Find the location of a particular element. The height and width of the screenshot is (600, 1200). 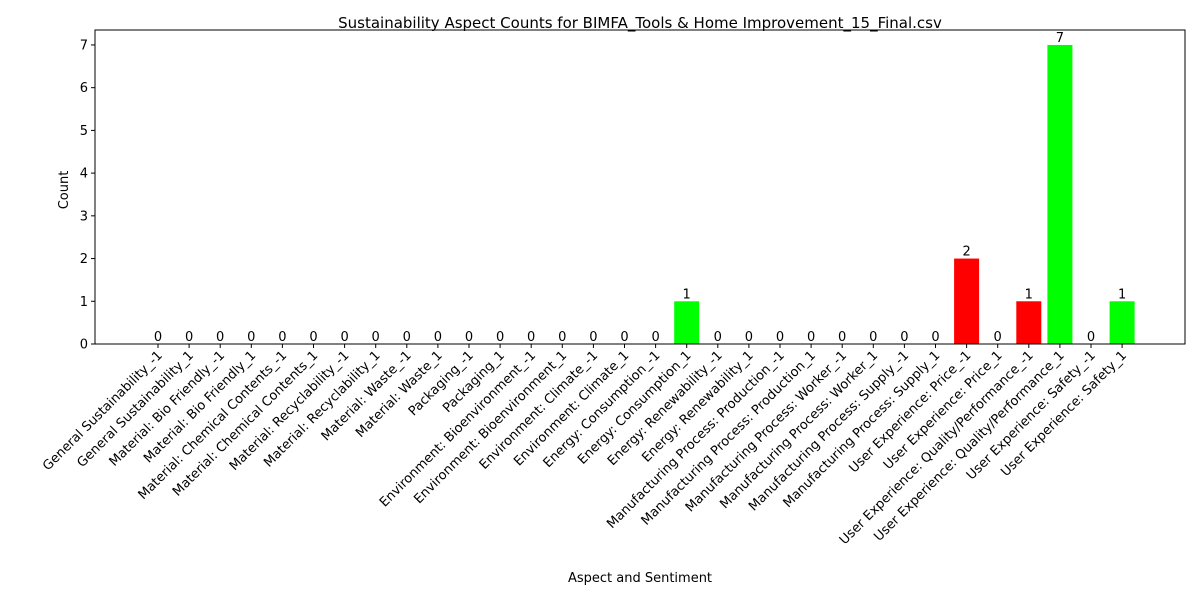

bar-value-label: 2 is located at coordinates (966, 252).